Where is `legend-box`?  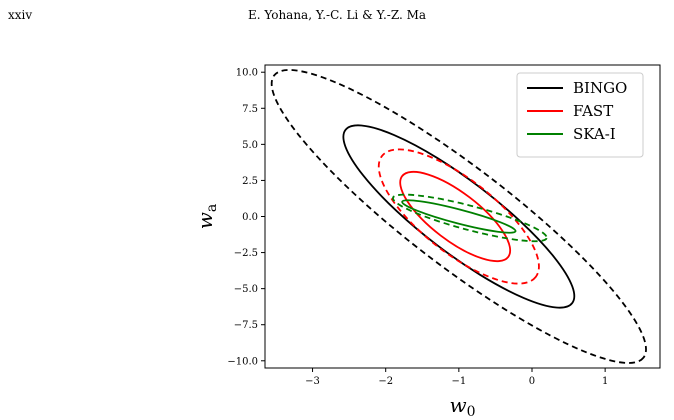 legend-box is located at coordinates (580, 115).